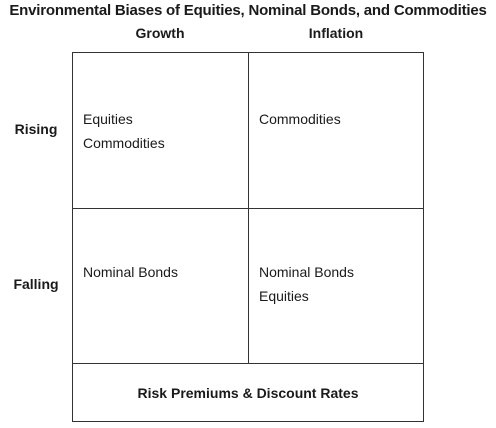  I want to click on cell-falling-inflation: Nominal Bonds Equities, so click(306, 284).